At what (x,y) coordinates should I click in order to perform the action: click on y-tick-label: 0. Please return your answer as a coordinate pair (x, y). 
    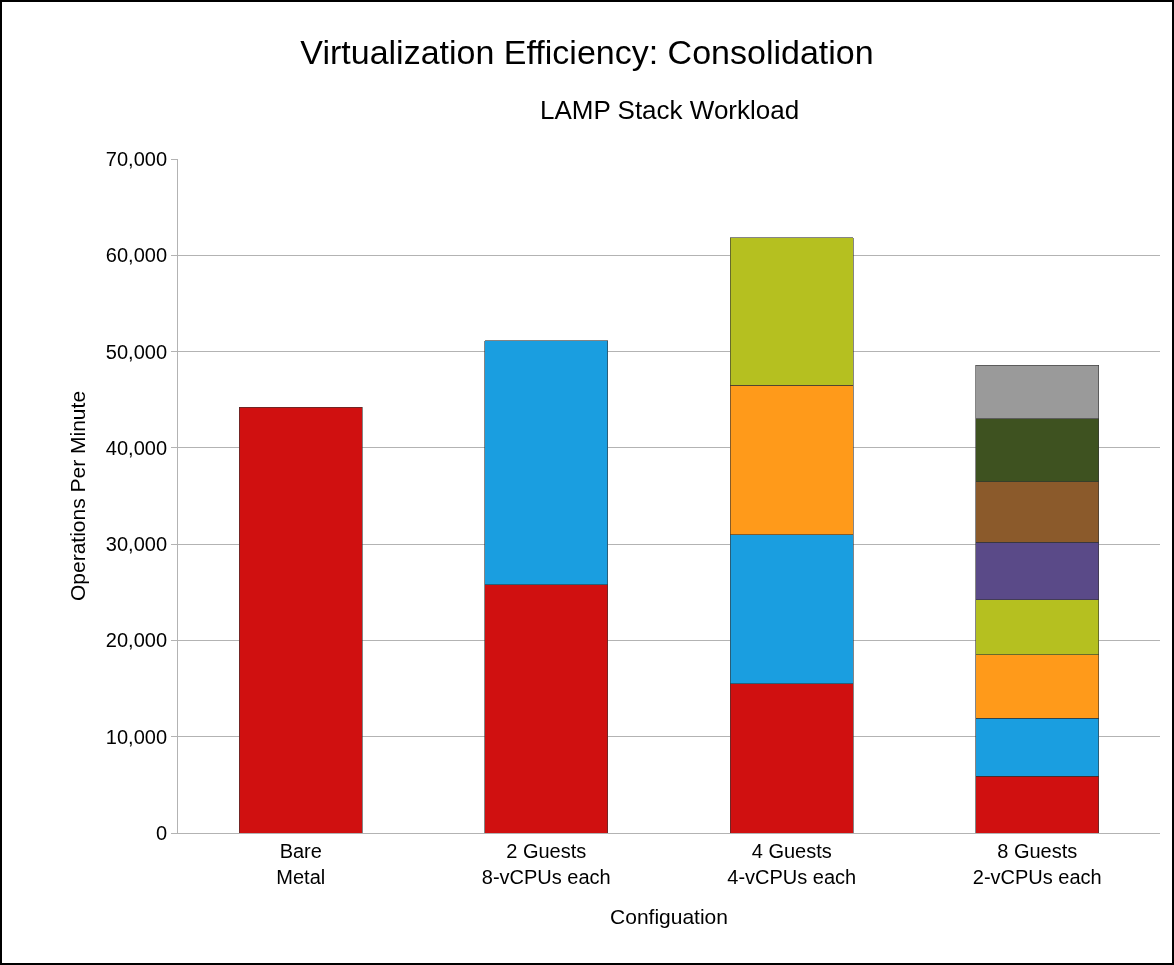
    Looking at the image, I should click on (161, 833).